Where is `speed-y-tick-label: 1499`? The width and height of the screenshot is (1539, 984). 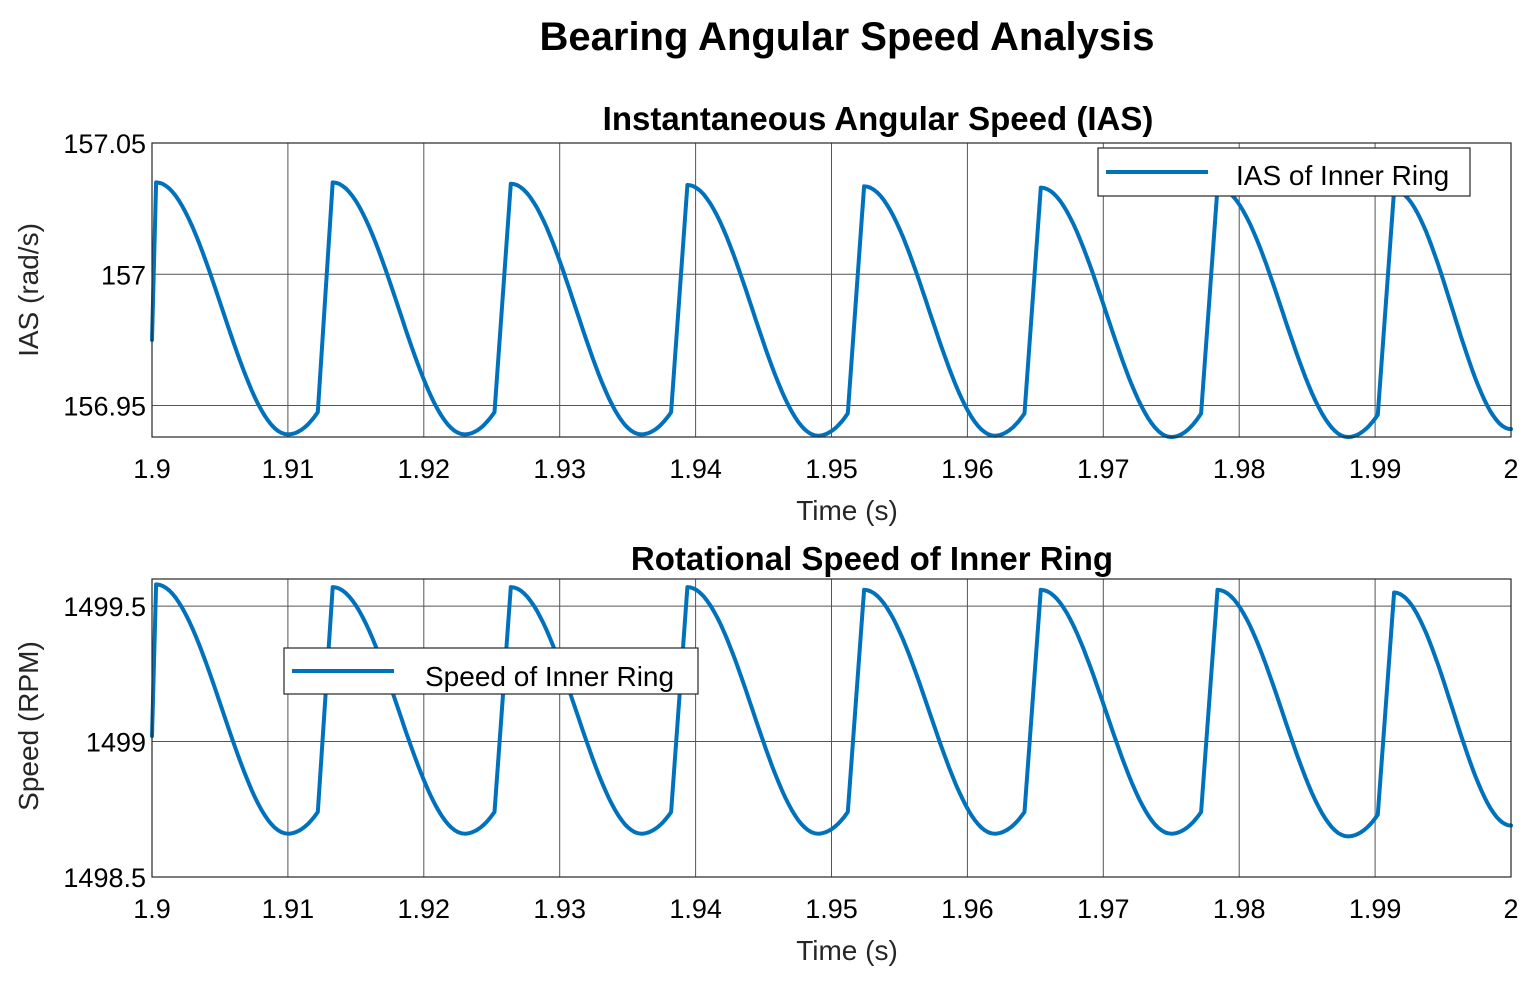 speed-y-tick-label: 1499 is located at coordinates (116, 743).